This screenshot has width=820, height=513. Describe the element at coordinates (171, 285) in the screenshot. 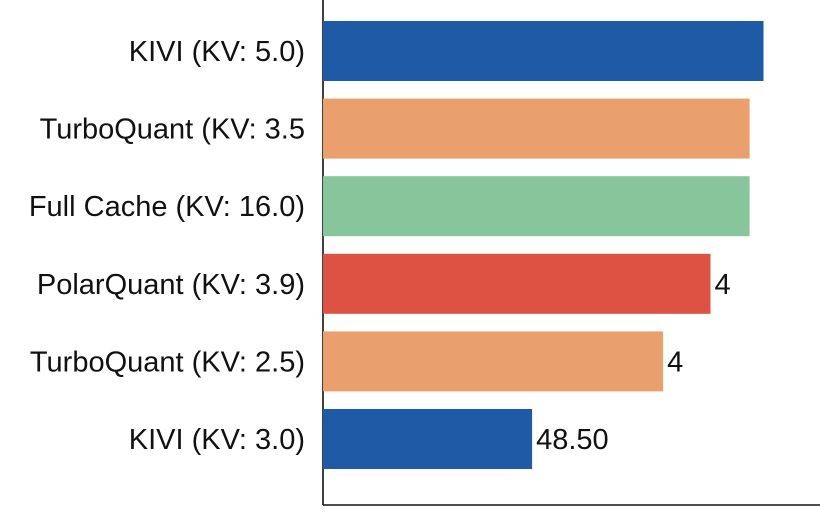

I see `category-label-3: PolarQuant (KV: 3.9)` at that location.